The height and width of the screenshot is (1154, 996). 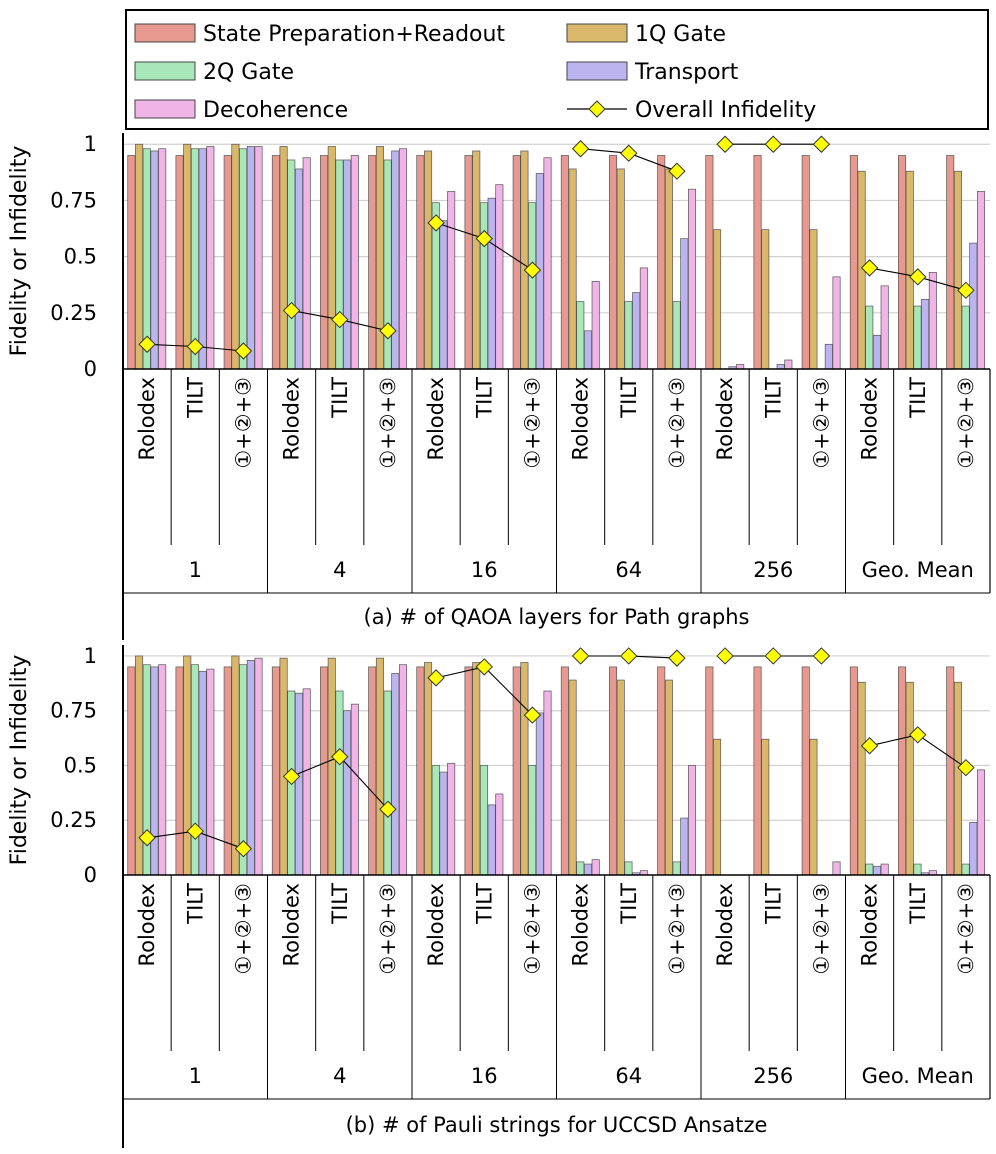 I want to click on legend-label-2q-gate: 2Q Gate, so click(x=248, y=72).